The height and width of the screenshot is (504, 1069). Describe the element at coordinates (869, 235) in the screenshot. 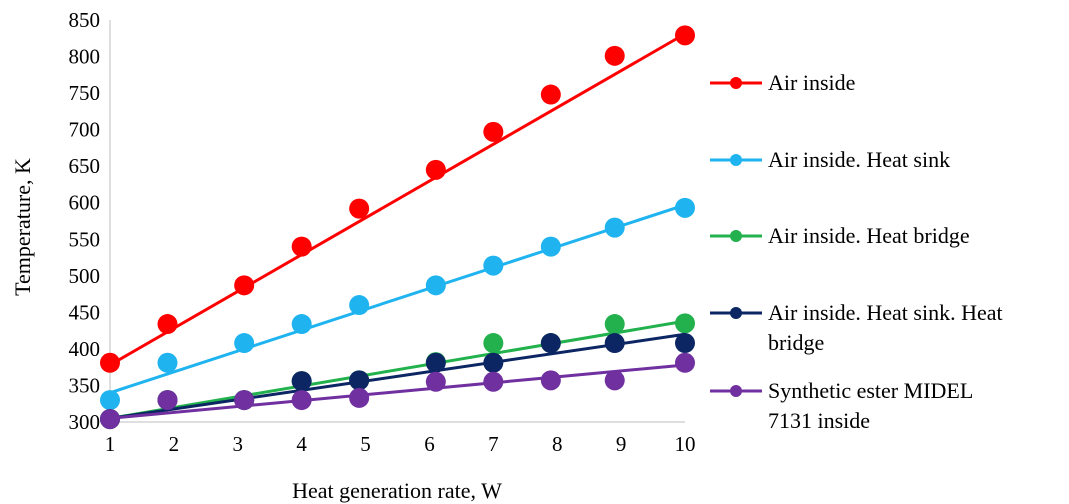

I see `legend-label: Air inside. Heat bridge` at that location.